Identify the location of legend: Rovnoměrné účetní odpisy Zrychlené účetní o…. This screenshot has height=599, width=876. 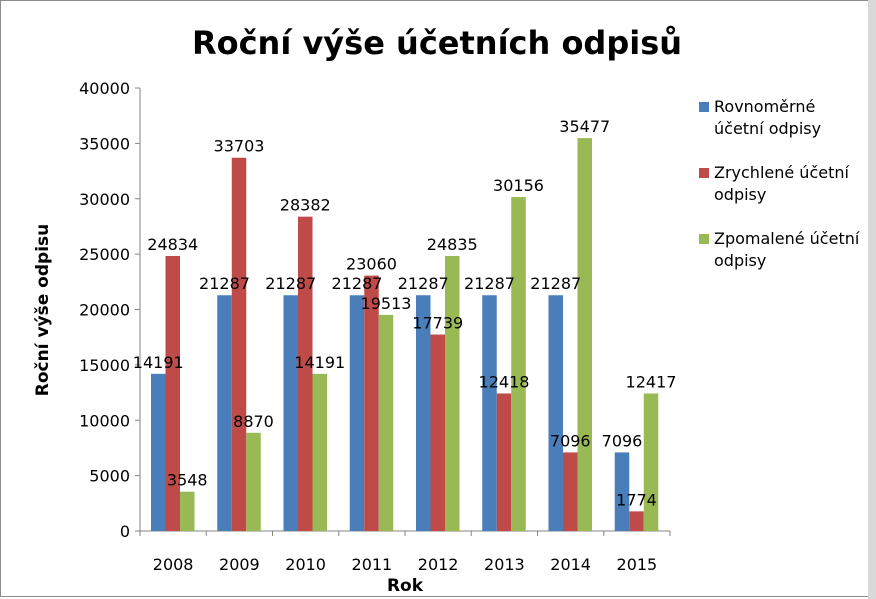
(779, 183).